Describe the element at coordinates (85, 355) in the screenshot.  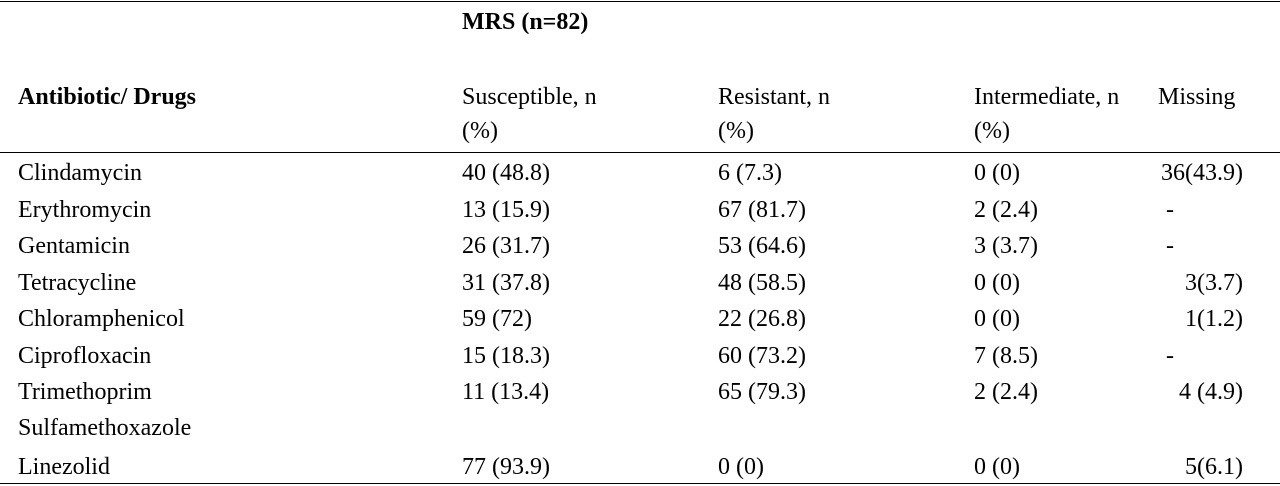
I see `drug-name: Ciprofloxacin` at that location.